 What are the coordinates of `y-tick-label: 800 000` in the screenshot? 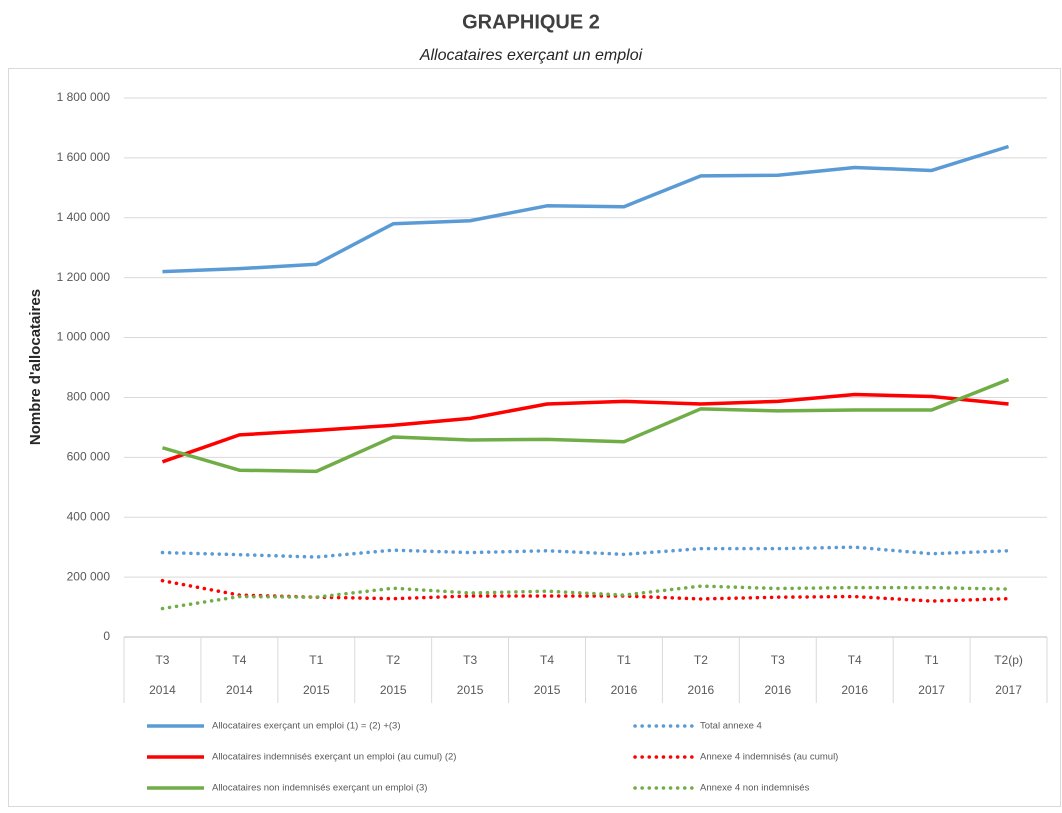 It's located at (89, 397).